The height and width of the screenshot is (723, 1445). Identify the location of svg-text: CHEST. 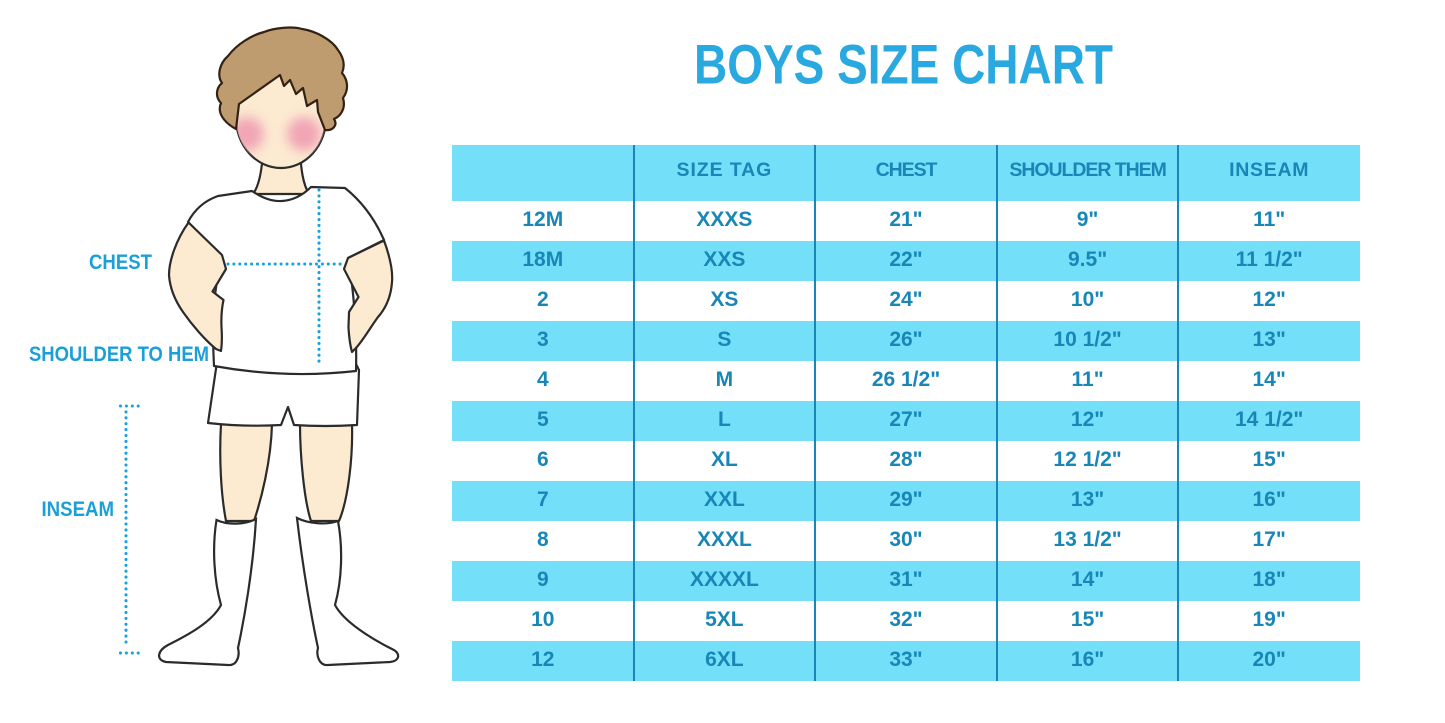
(120, 262).